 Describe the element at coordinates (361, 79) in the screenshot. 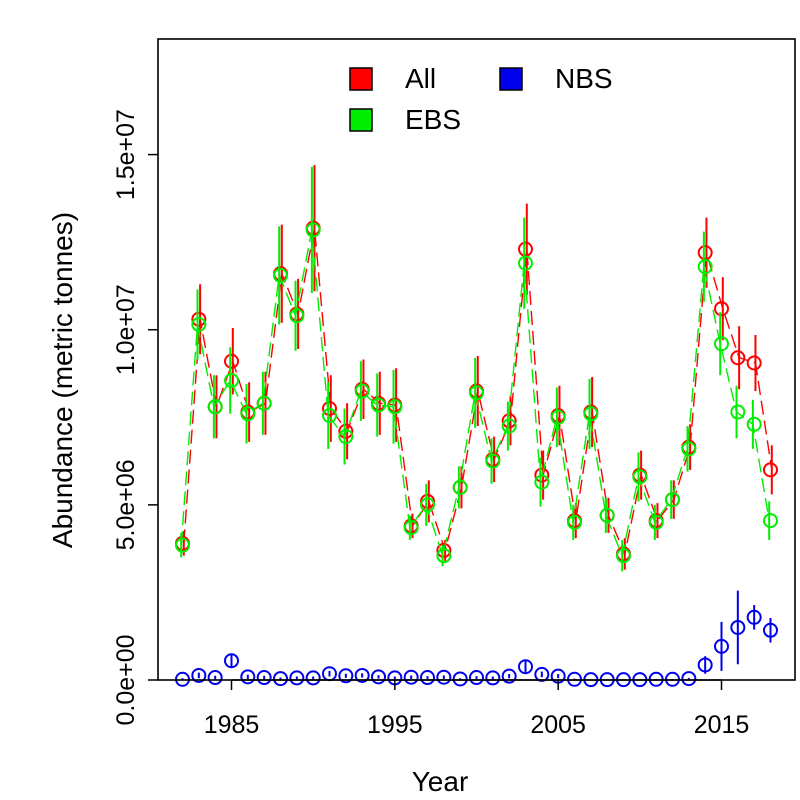

I see `legend-swatch-all` at that location.